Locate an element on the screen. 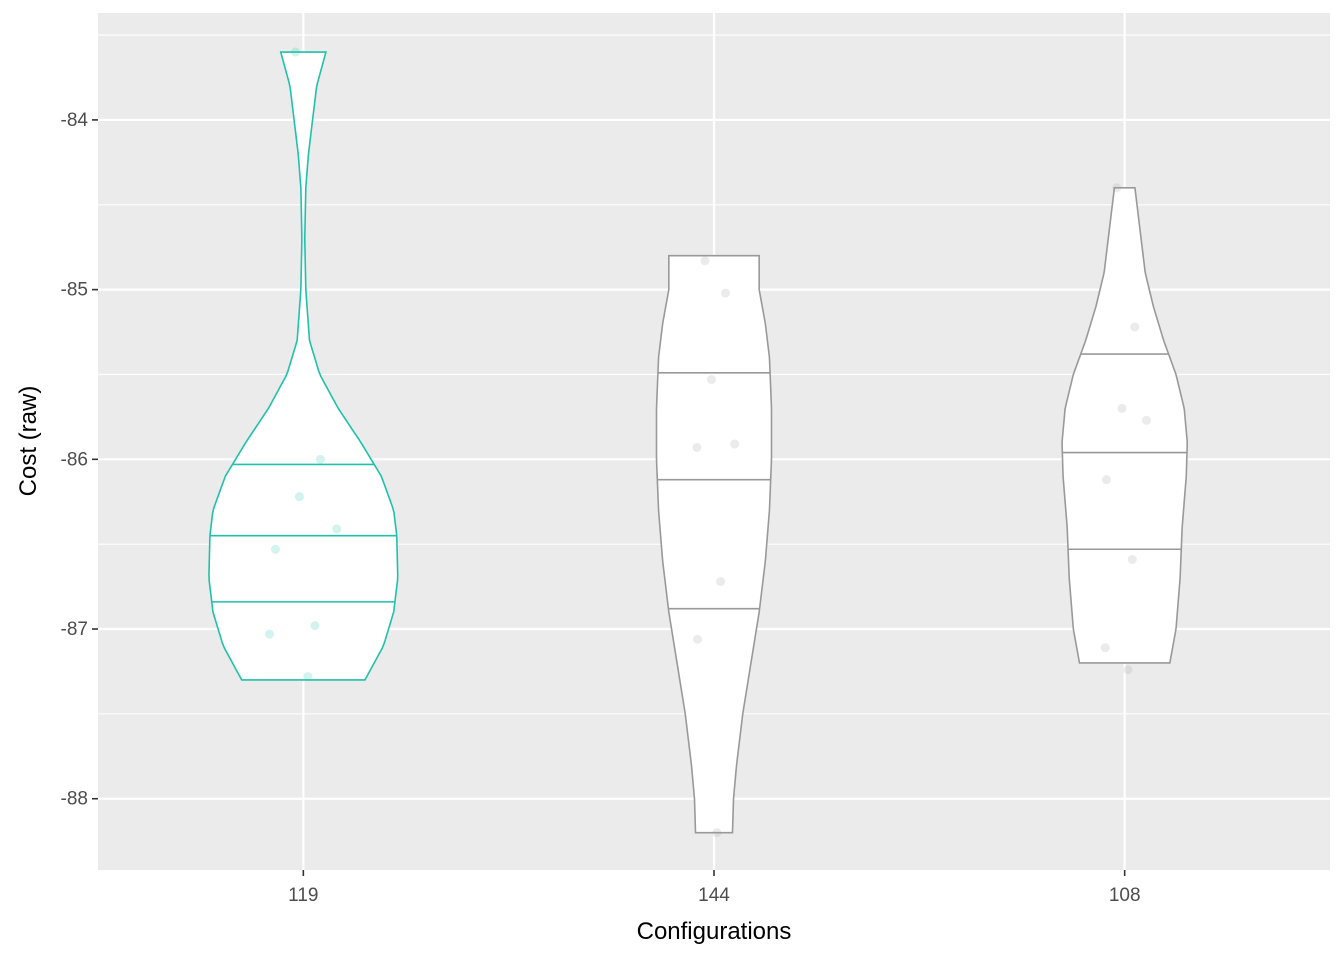 The width and height of the screenshot is (1344, 960). x-tick-label: 119 is located at coordinates (303, 895).